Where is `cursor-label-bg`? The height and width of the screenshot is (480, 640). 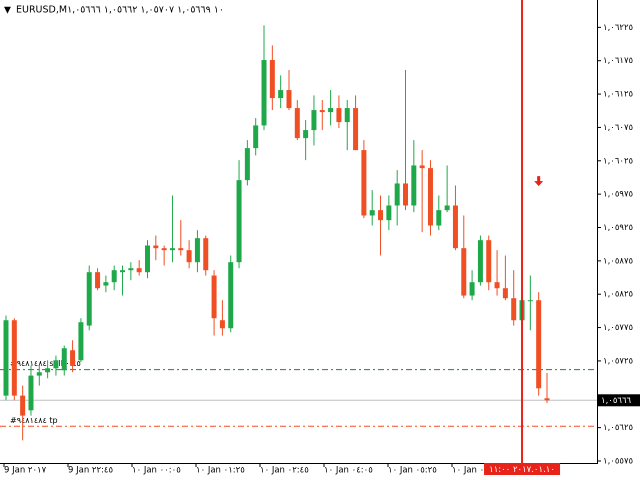 cursor-label-bg is located at coordinates (522, 469).